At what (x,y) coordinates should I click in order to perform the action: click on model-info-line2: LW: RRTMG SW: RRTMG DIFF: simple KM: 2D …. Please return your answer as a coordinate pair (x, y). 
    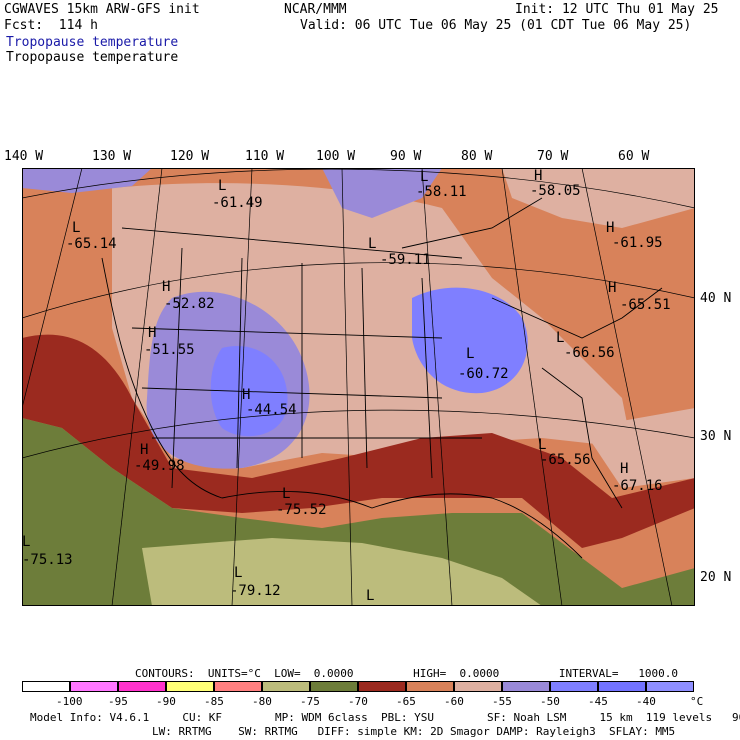
    Looking at the image, I should click on (414, 731).